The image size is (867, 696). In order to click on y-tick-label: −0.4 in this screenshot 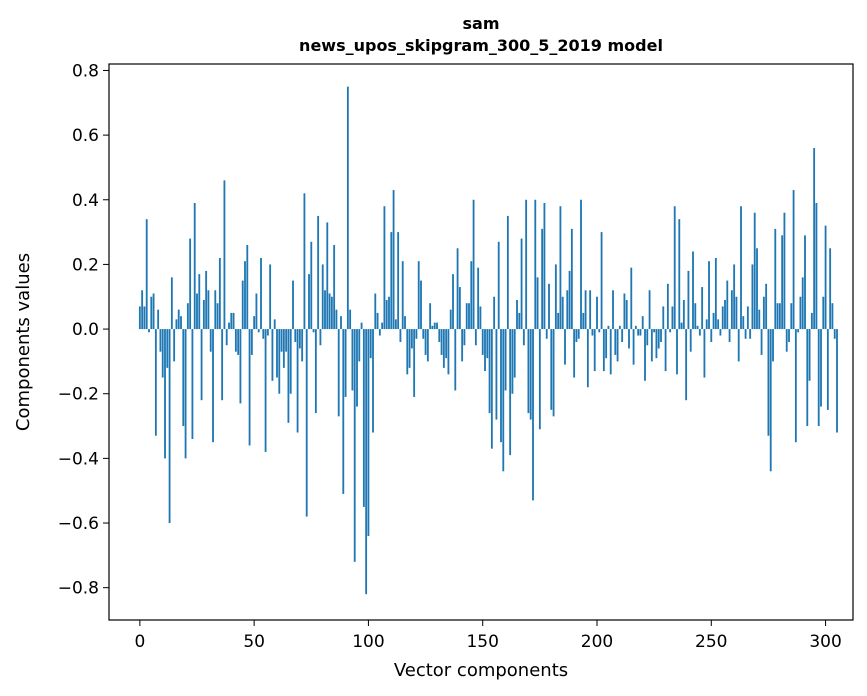, I will do `click(78, 459)`.